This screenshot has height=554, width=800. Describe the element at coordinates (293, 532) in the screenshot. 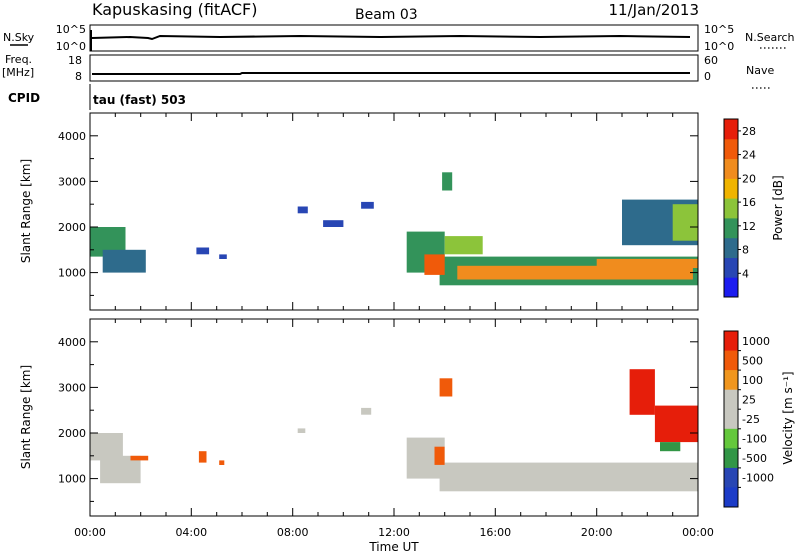

I see `time-tick-label: 08:00` at that location.